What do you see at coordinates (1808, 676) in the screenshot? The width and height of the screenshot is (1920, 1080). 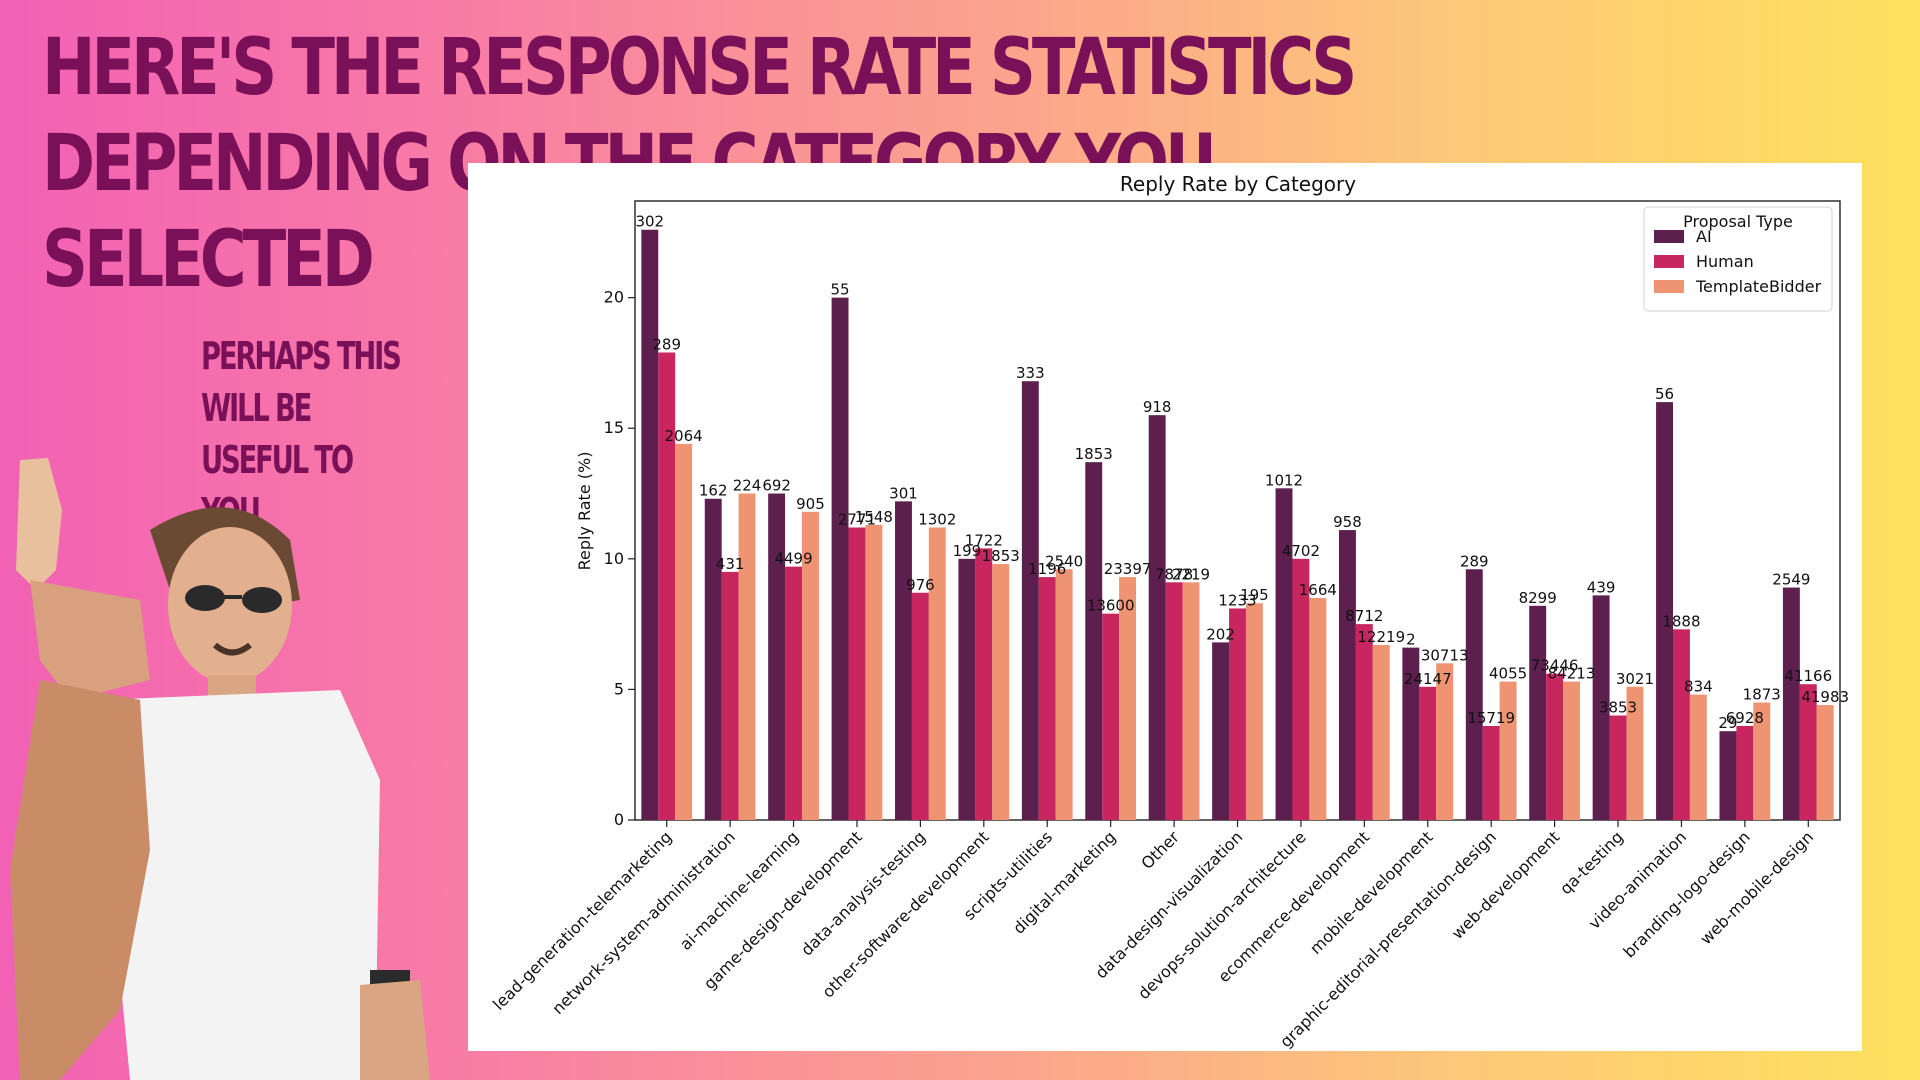 I see `data-label: 41166` at bounding box center [1808, 676].